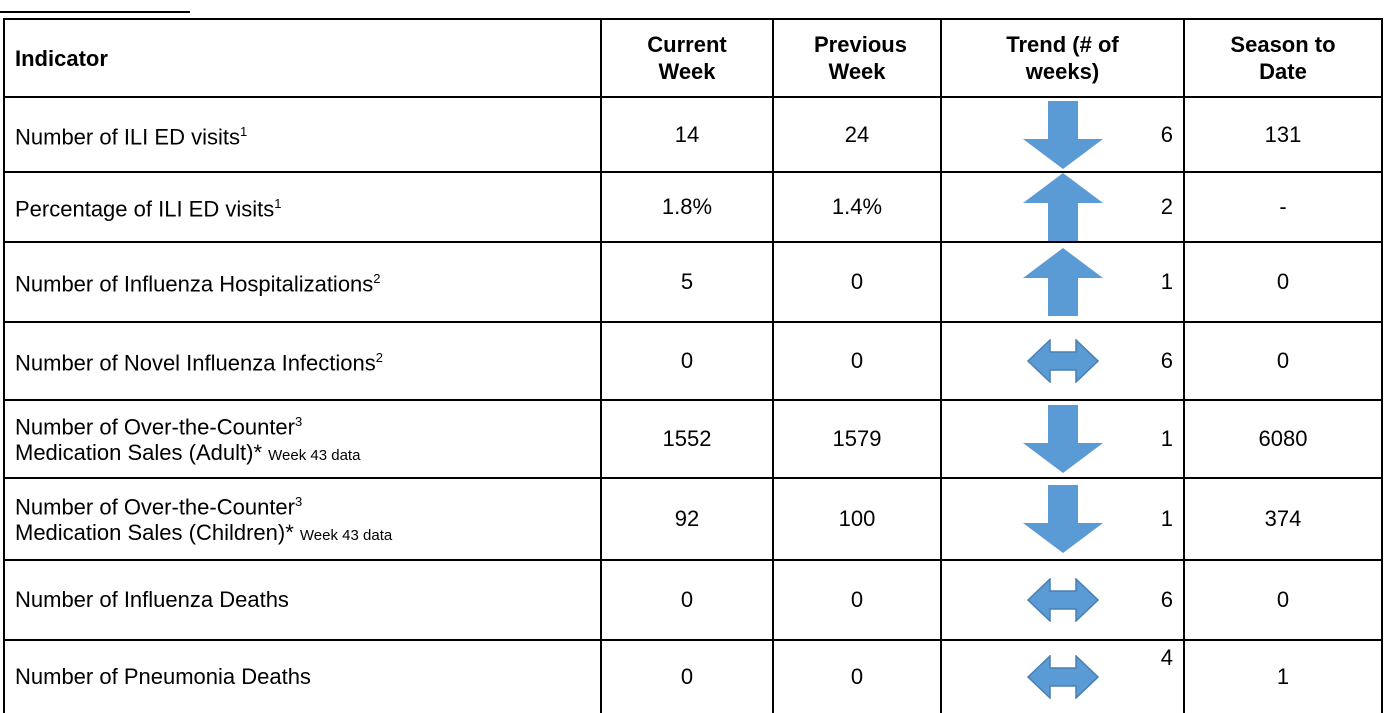  I want to click on indicator-text: Number of Influenza Deaths, so click(152, 599).